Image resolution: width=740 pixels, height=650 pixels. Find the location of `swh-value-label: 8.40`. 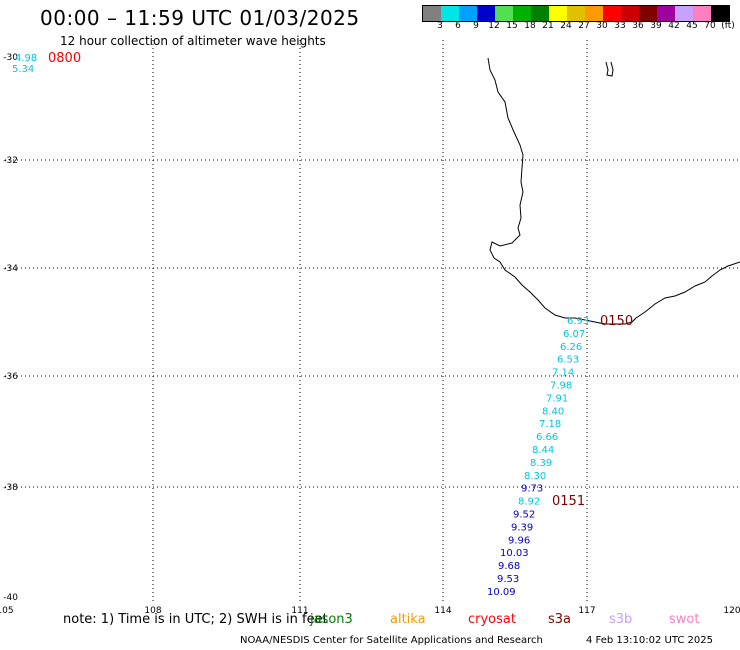

swh-value-label: 8.40 is located at coordinates (553, 411).